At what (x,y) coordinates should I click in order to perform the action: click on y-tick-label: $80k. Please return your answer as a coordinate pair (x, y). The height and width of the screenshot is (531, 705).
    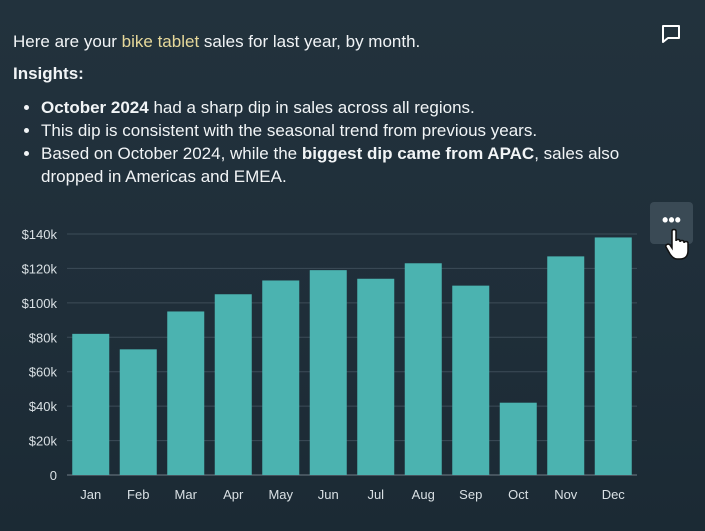
    Looking at the image, I should click on (43, 337).